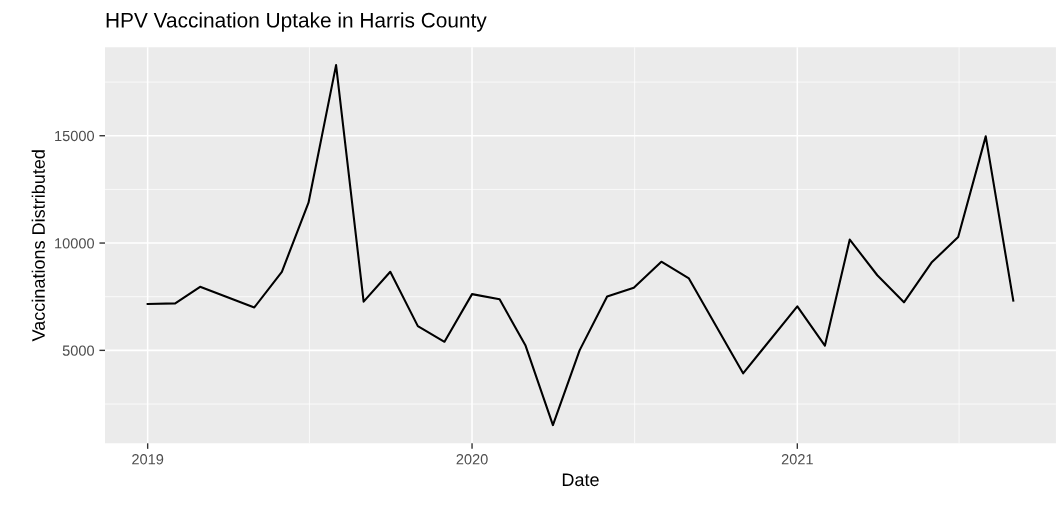  I want to click on y-tick-label: 5000, so click(78, 350).